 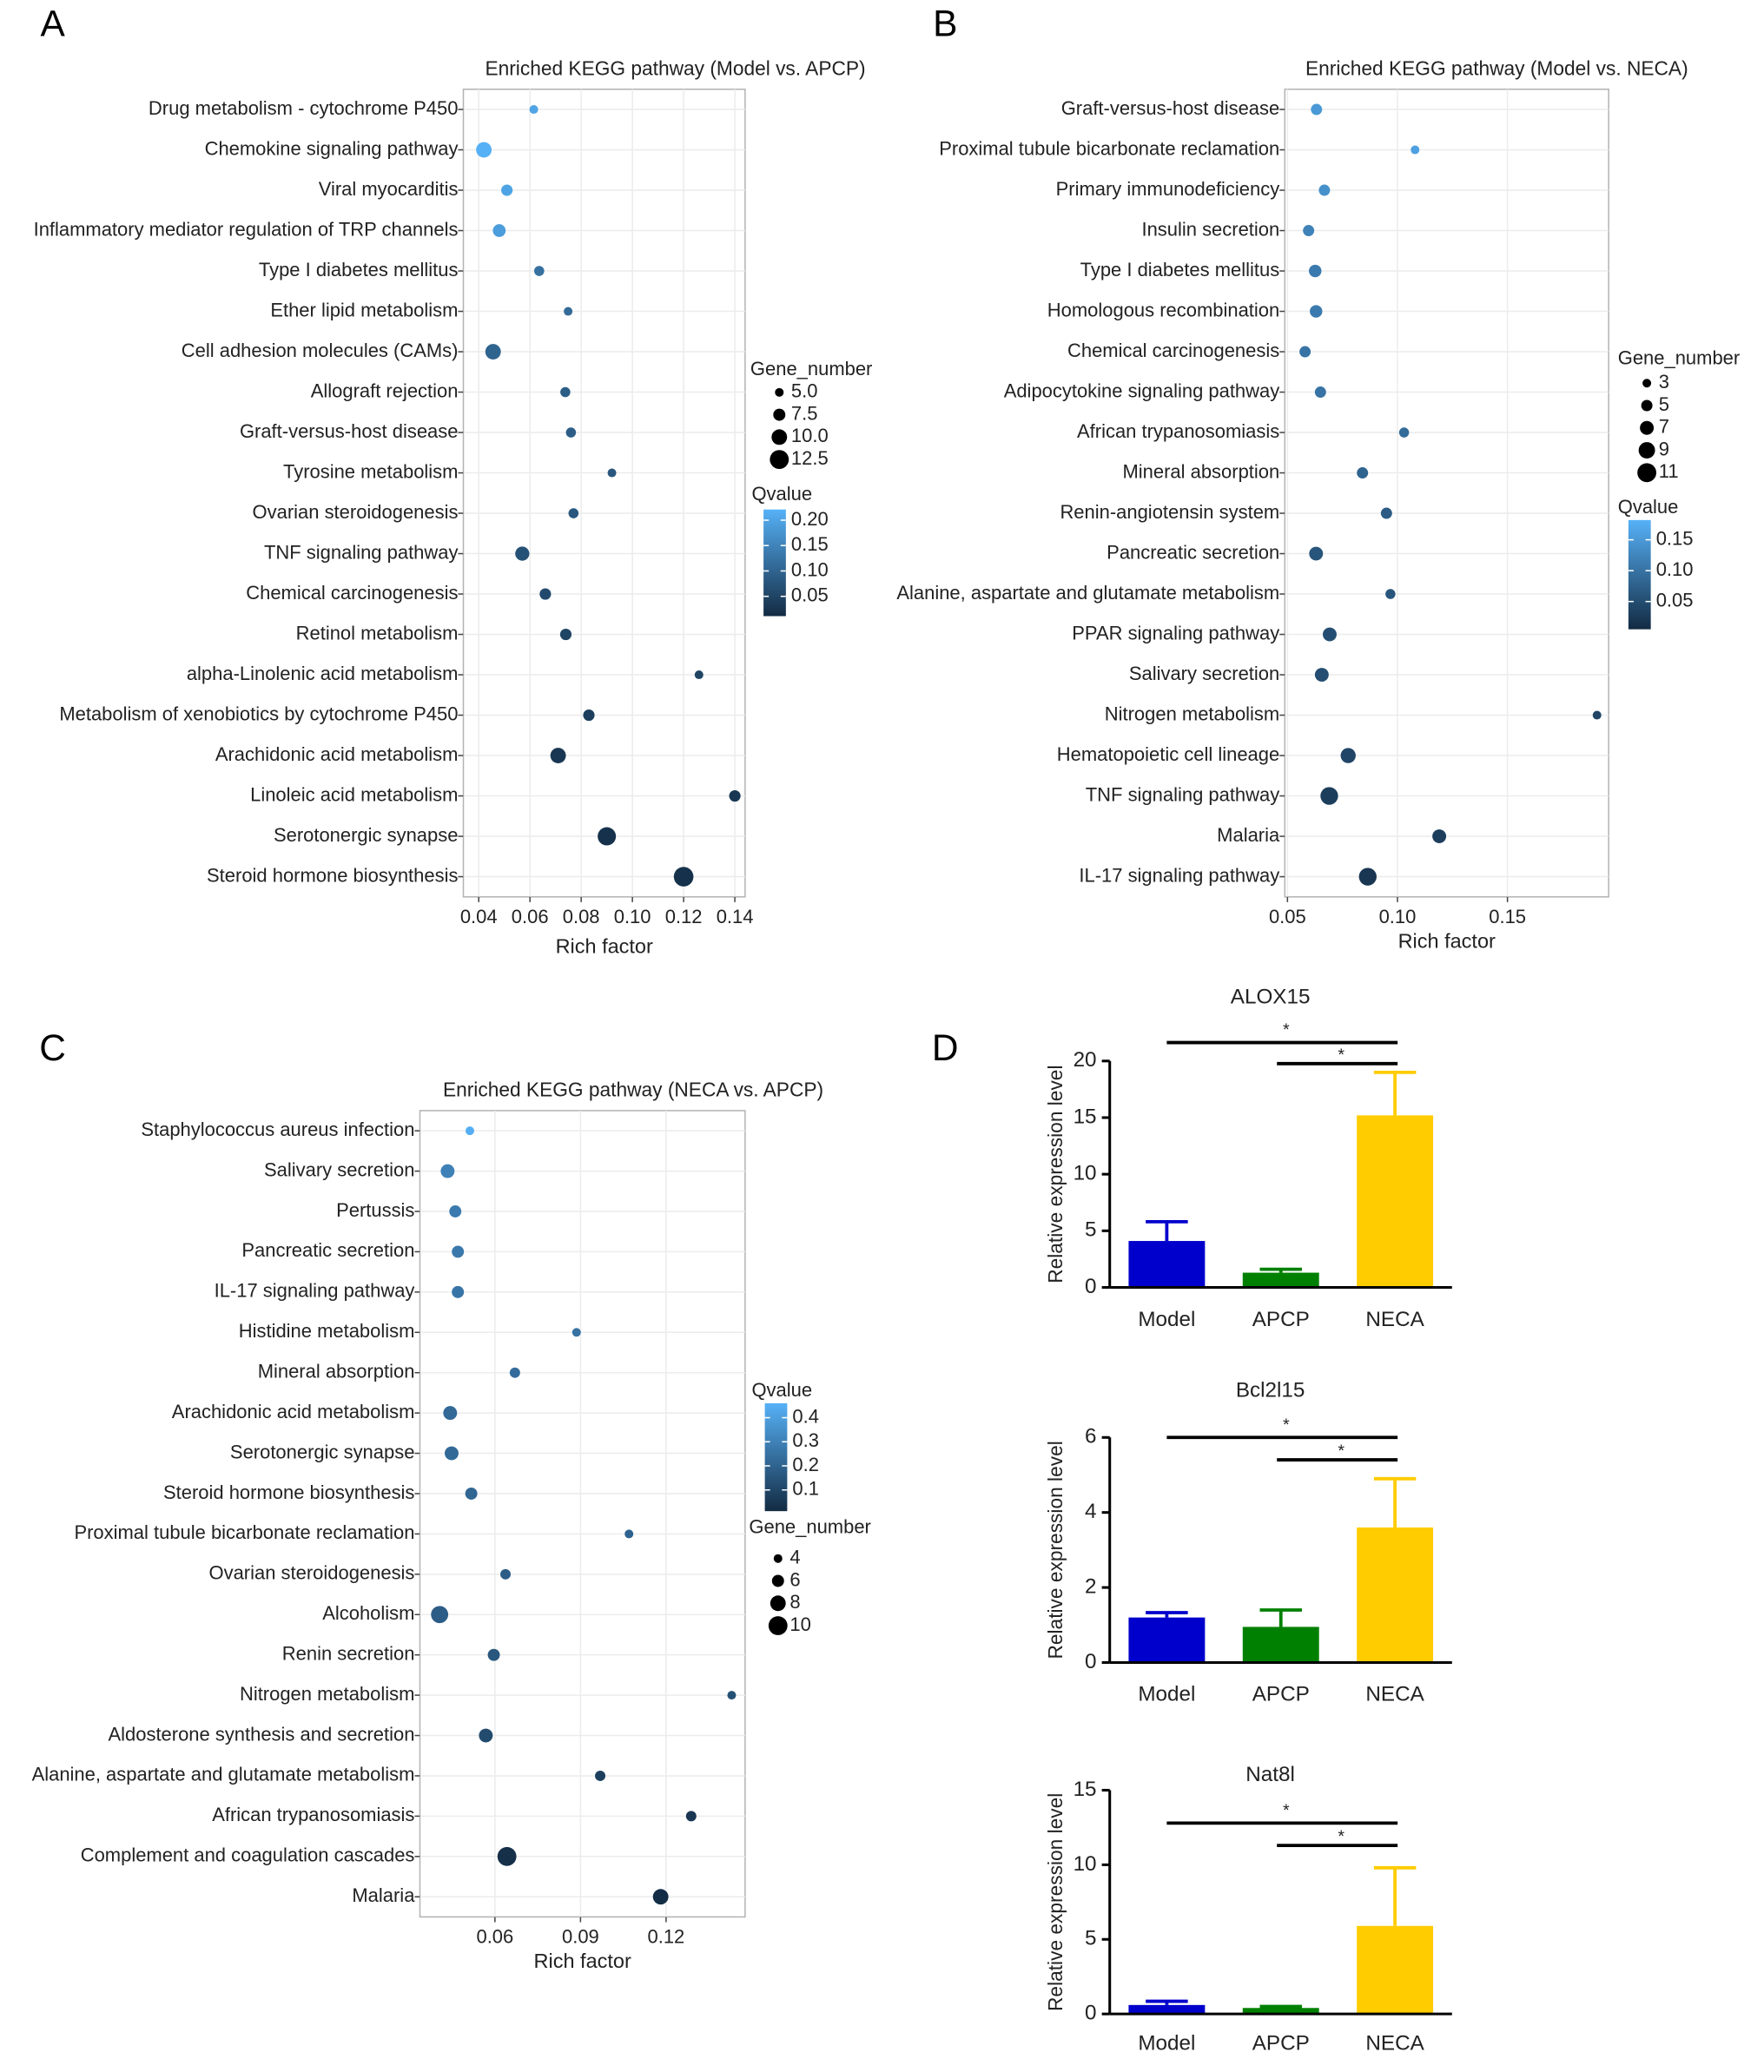 What do you see at coordinates (479, 916) in the screenshot?
I see `x-tick-label: 0.04` at bounding box center [479, 916].